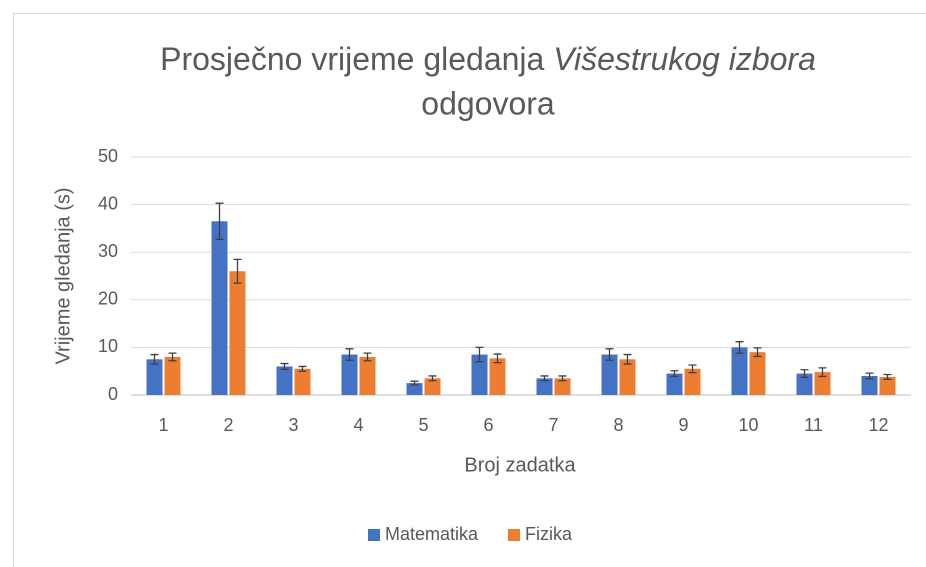 Image resolution: width=926 pixels, height=567 pixels. Describe the element at coordinates (108, 251) in the screenshot. I see `y-tick-label: 30` at that location.